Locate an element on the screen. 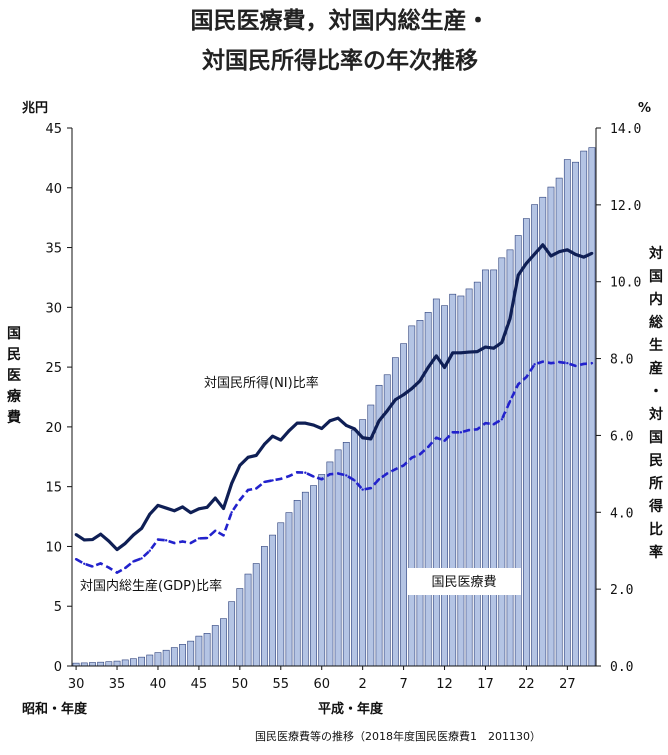 The width and height of the screenshot is (668, 755). x-tick-label: 40 is located at coordinates (158, 684).